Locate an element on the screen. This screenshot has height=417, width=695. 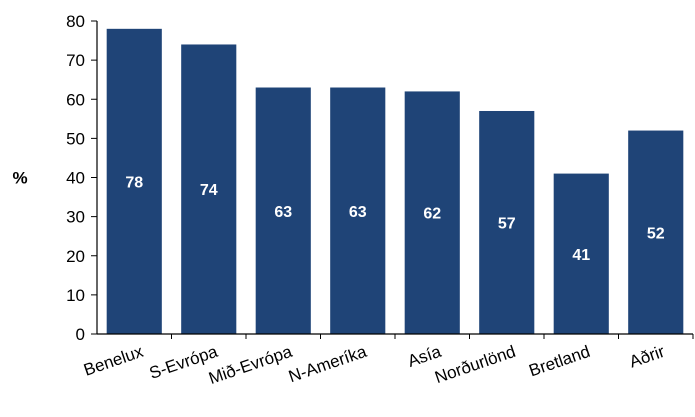
y-tick-label-6: 60 is located at coordinates (75, 99).